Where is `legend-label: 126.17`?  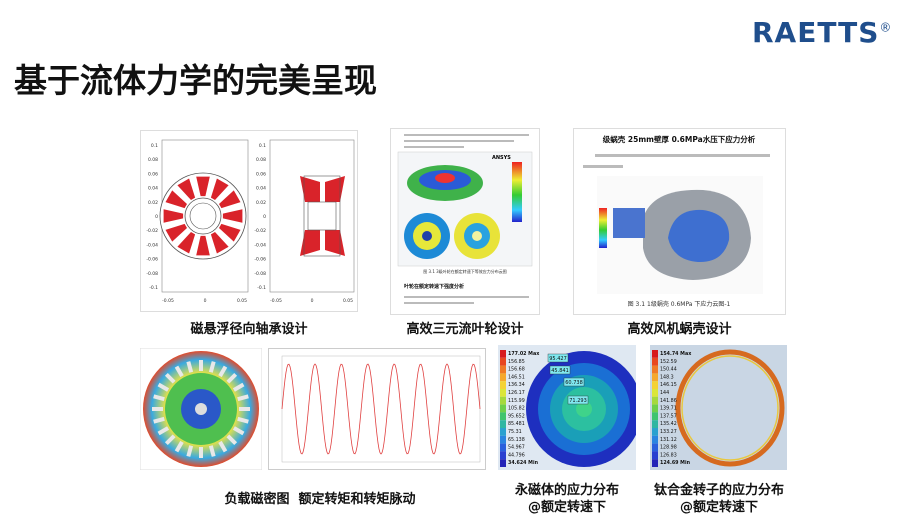 legend-label: 126.17 is located at coordinates (516, 393).